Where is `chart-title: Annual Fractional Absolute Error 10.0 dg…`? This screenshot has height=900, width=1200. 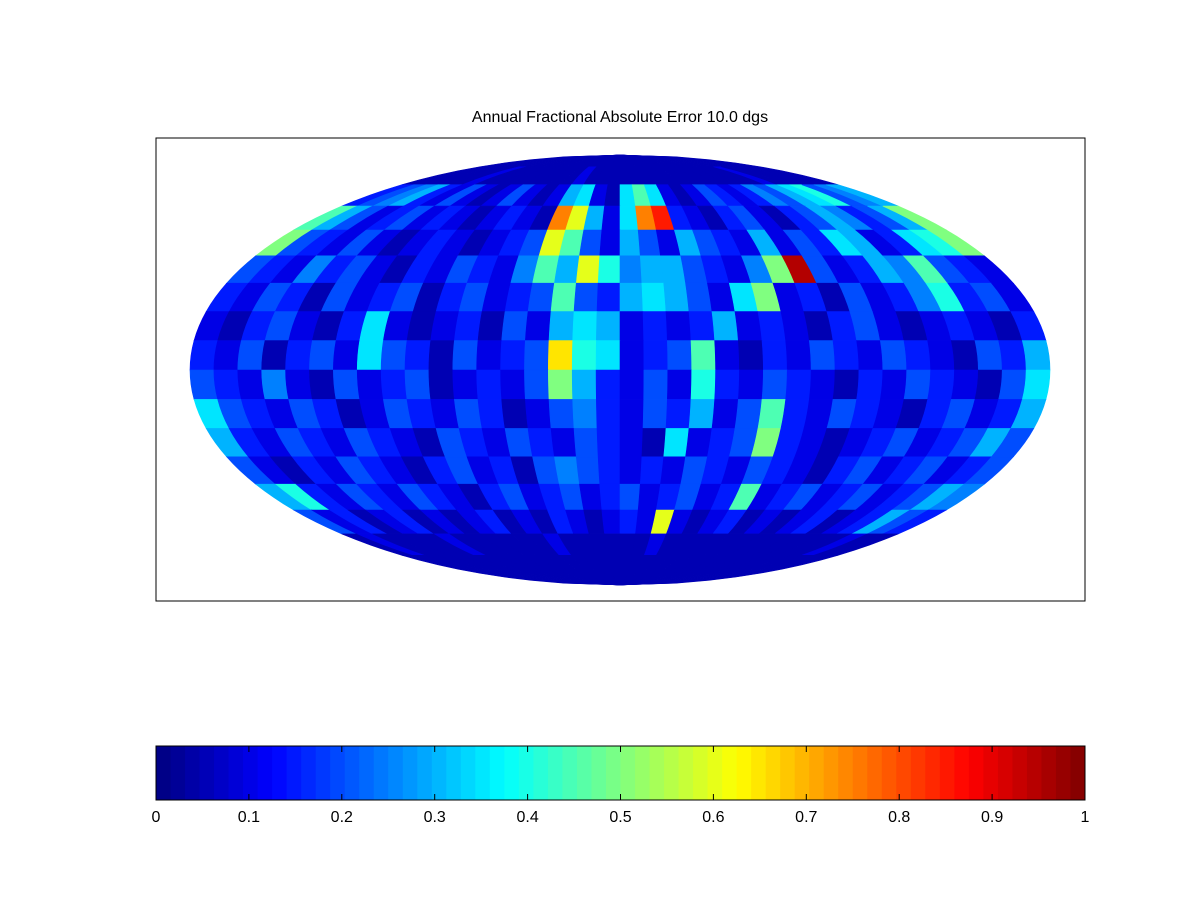
chart-title: Annual Fractional Absolute Error 10.0 dg… is located at coordinates (620, 117).